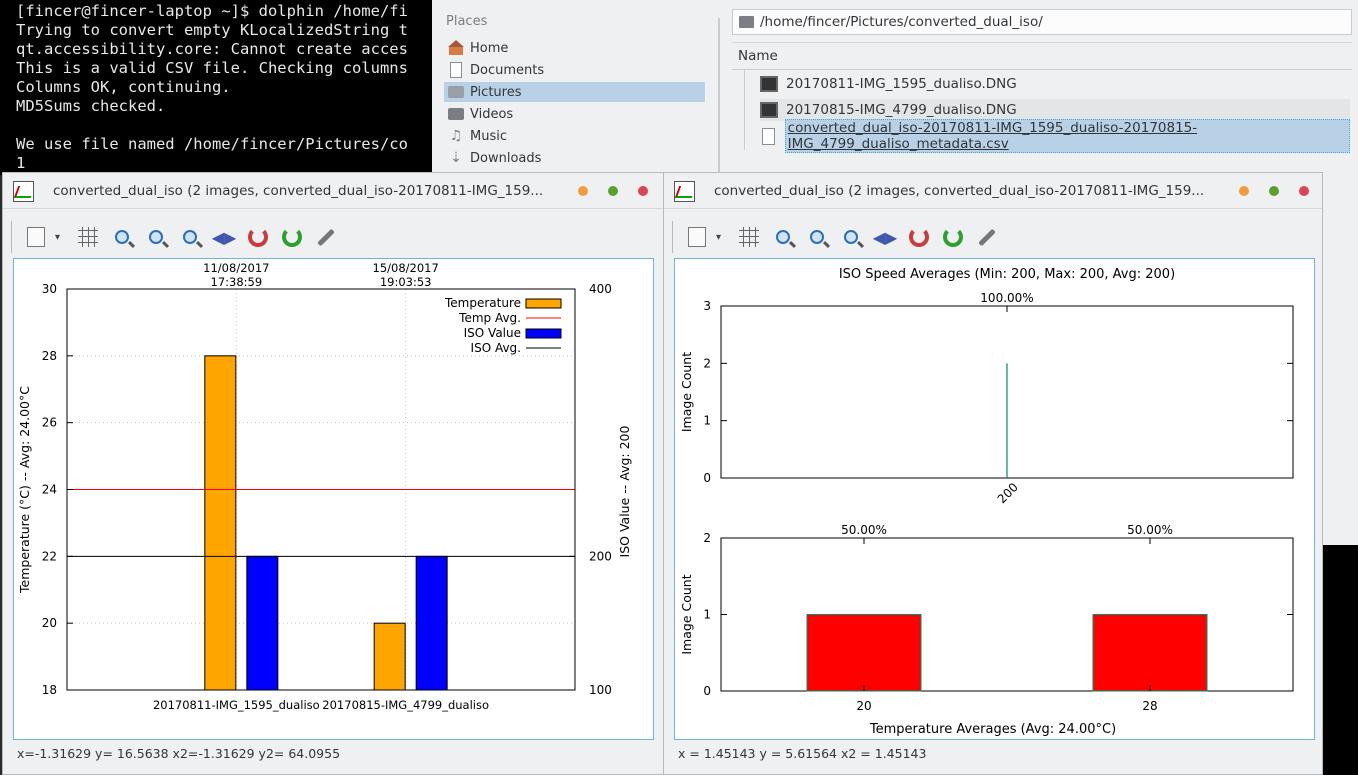 This screenshot has height=775, width=1358. I want to click on x-axis-label: Temperature Averages (Avg: 24.00°C), so click(992, 729).